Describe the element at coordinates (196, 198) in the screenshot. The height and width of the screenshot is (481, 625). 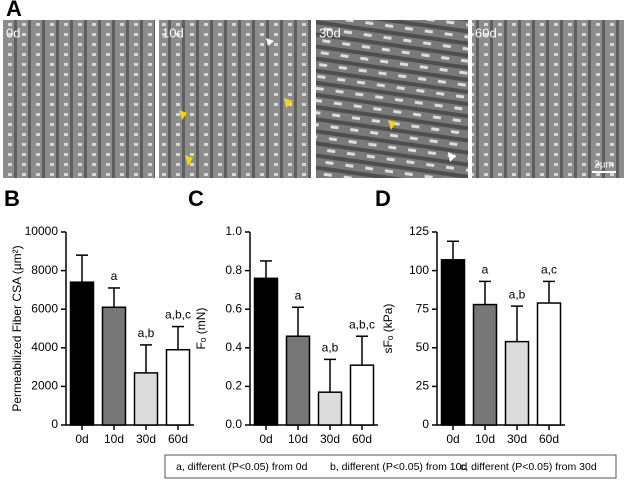
I see `panel-label: C` at that location.